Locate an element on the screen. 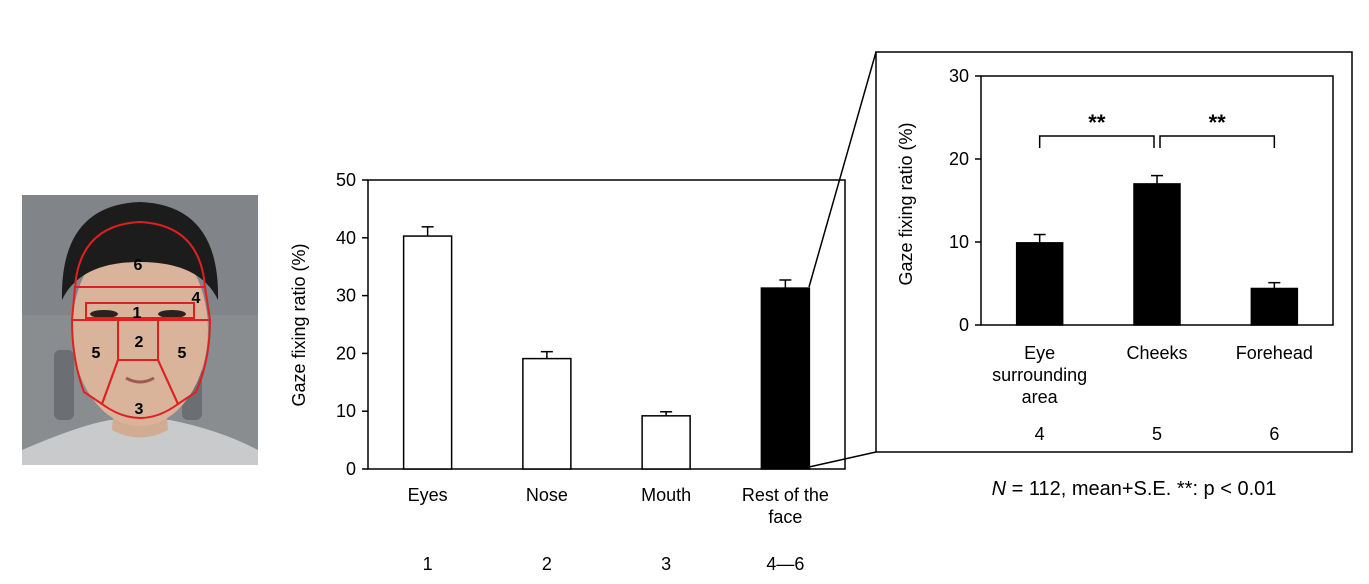 This screenshot has height=584, width=1369. zone-outlines is located at coordinates (141, 319).